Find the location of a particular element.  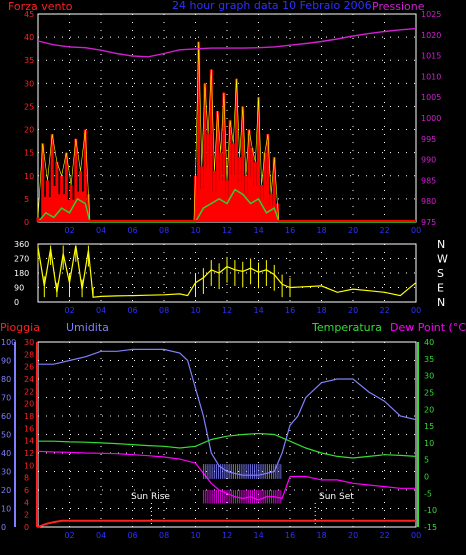

pressure-line is located at coordinates (227, 42).